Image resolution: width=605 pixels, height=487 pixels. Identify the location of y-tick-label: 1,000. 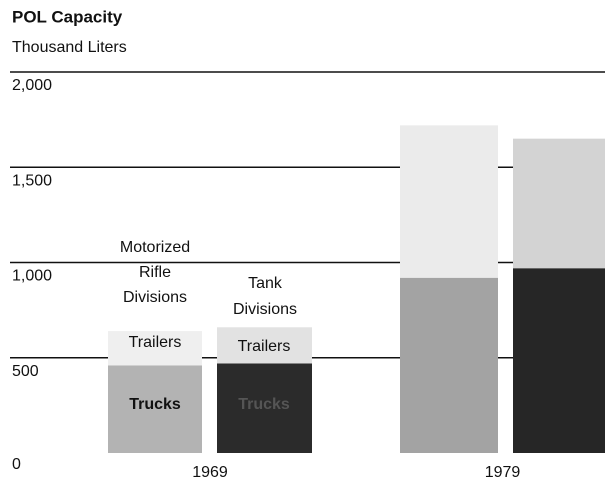
(32, 276).